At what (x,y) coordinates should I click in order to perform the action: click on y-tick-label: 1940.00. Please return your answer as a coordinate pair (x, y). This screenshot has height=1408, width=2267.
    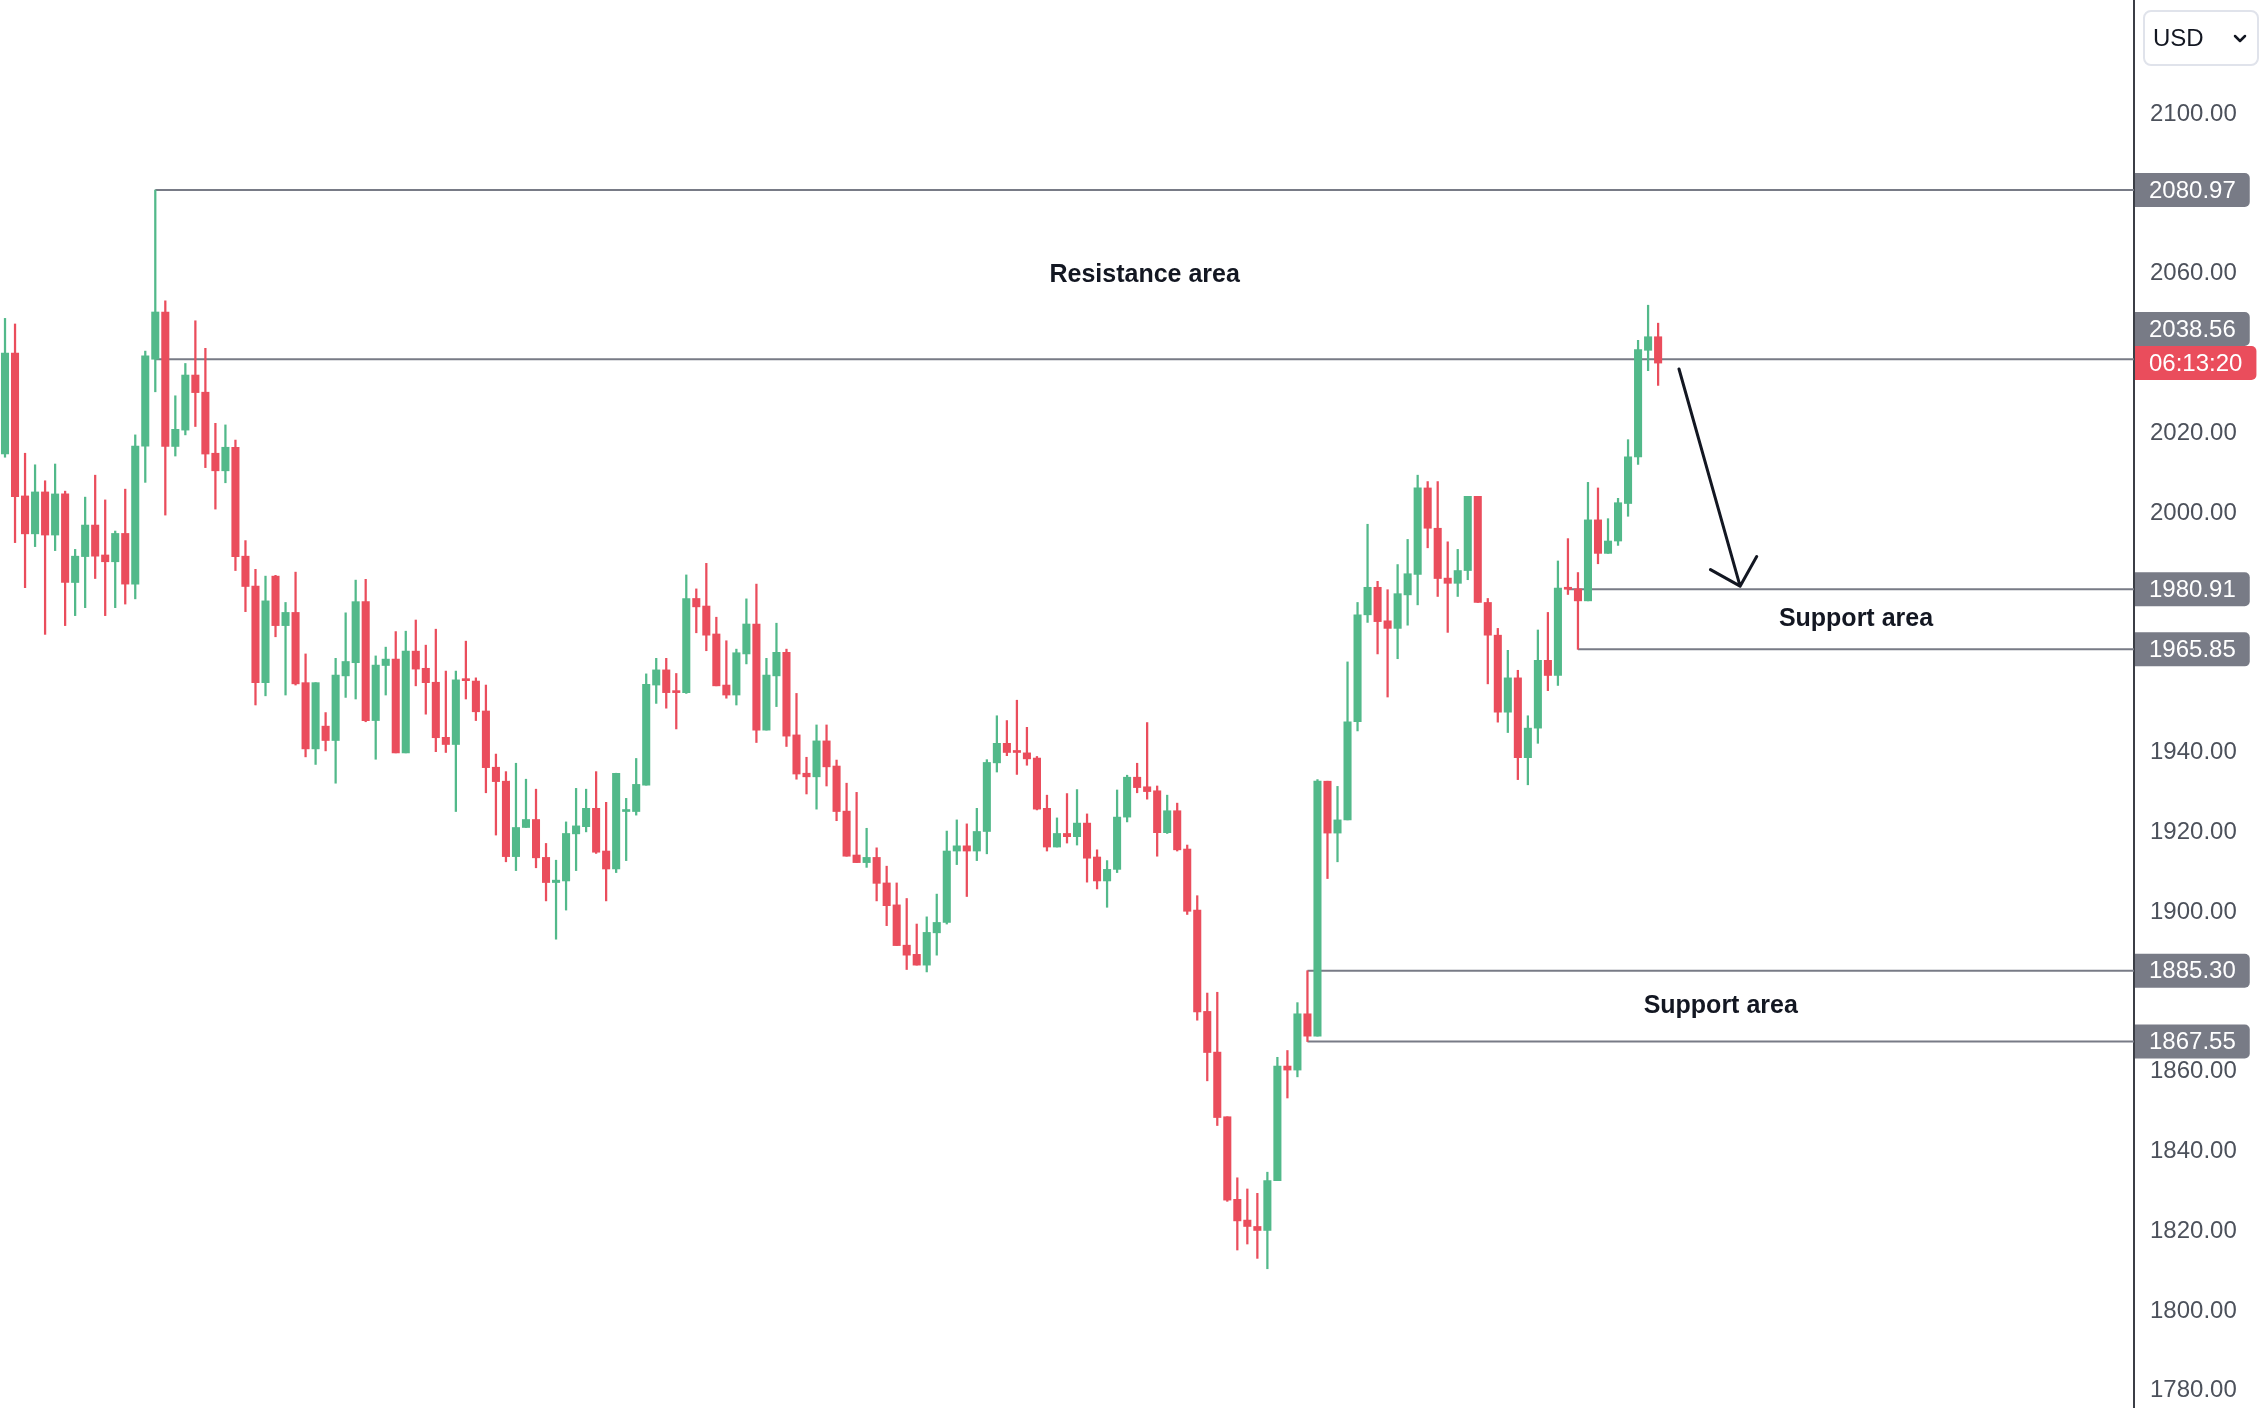
    Looking at the image, I should click on (2193, 751).